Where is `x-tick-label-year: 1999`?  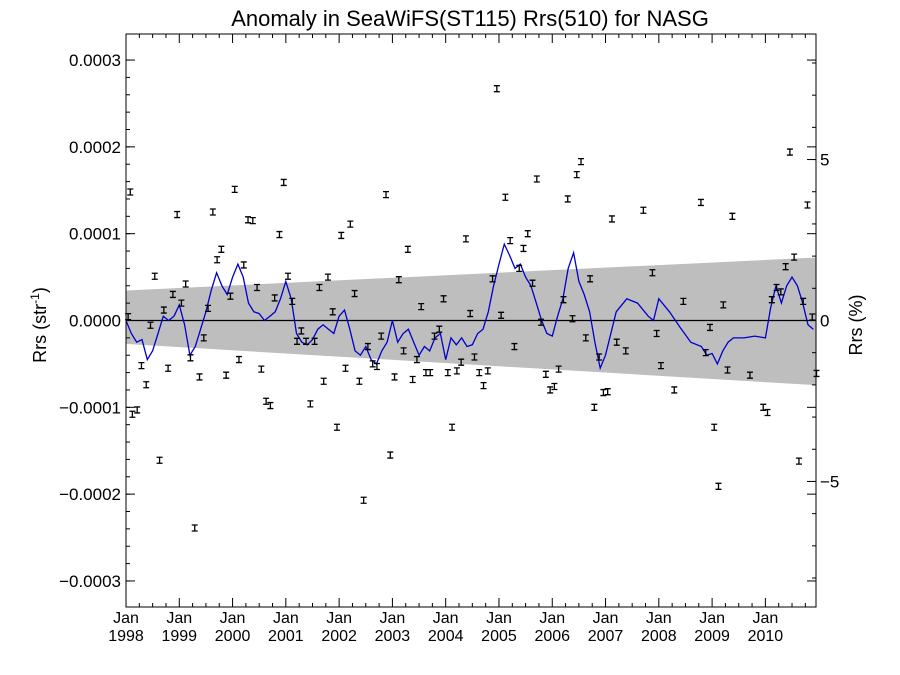
x-tick-label-year: 1999 is located at coordinates (179, 636).